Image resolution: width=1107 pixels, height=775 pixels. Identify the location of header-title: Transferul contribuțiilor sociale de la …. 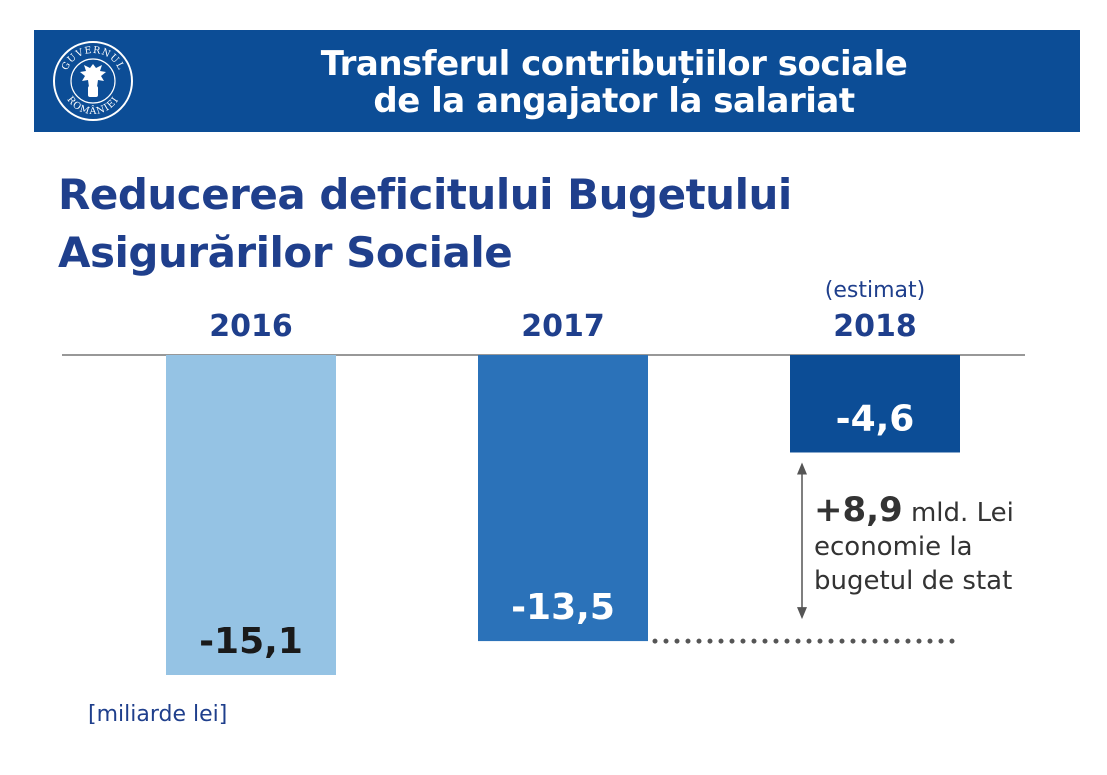
(614, 83).